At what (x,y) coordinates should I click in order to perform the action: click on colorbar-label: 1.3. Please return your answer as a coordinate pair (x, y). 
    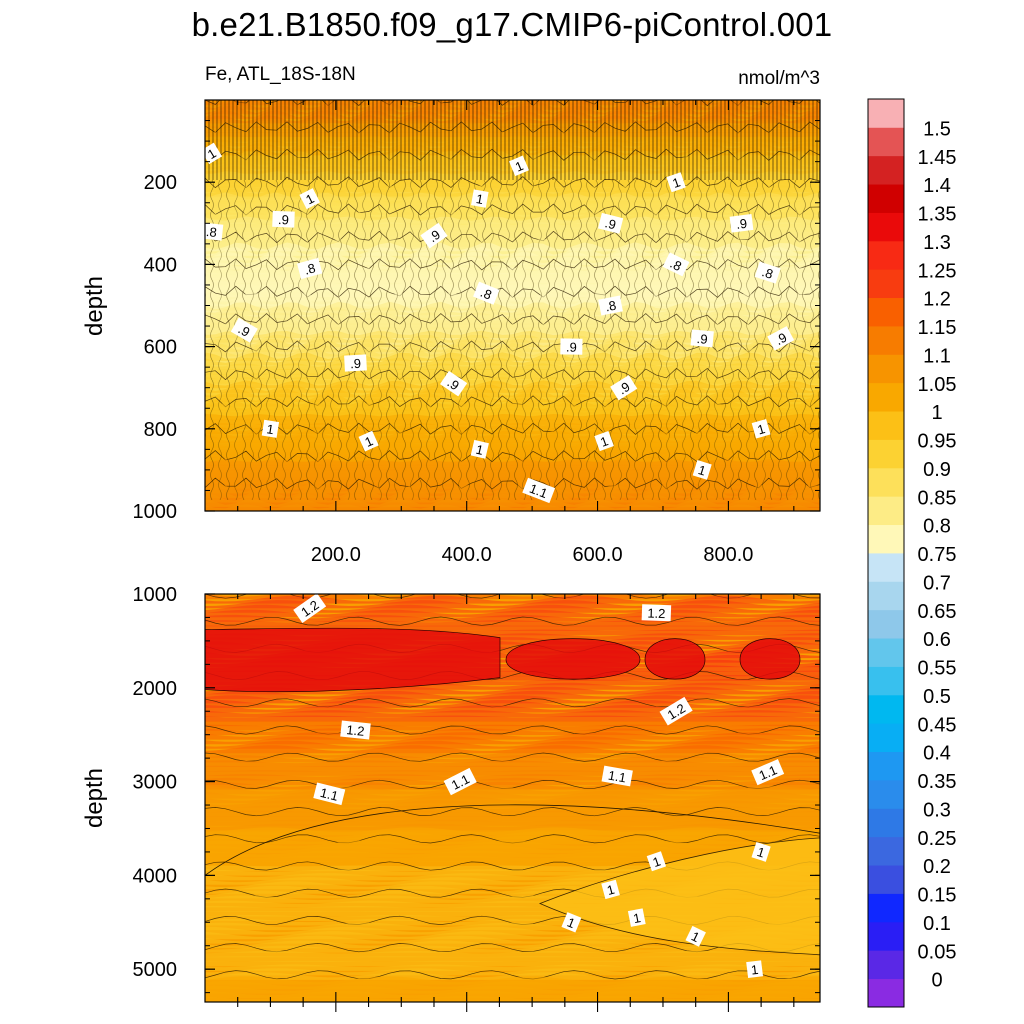
    Looking at the image, I should click on (937, 243).